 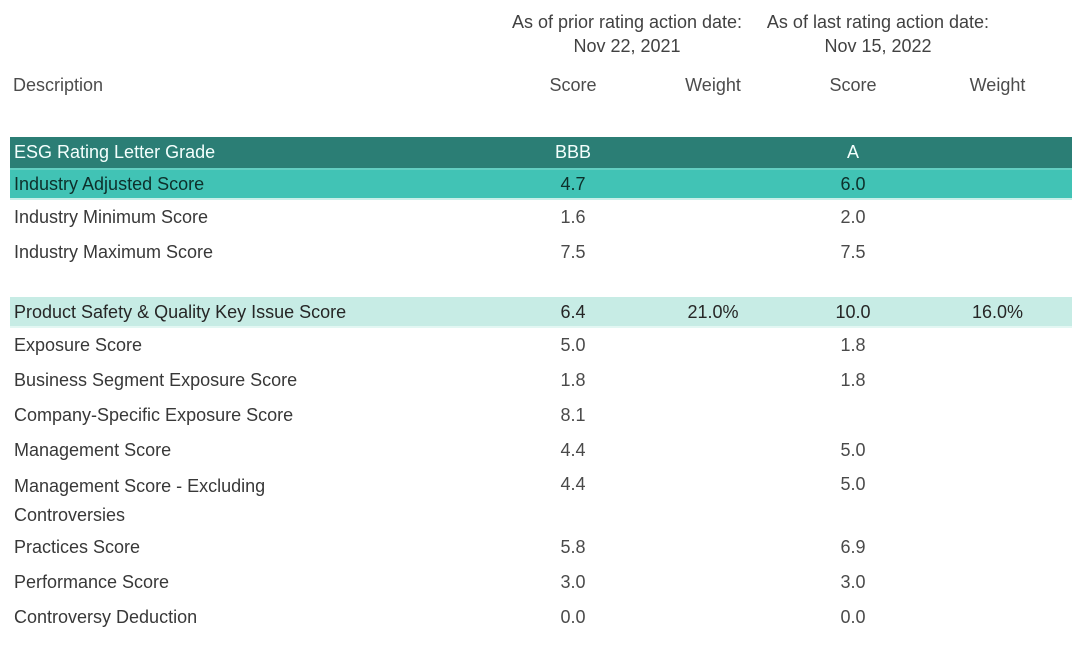 I want to click on prior-score-column-header: Score, so click(x=573, y=85).